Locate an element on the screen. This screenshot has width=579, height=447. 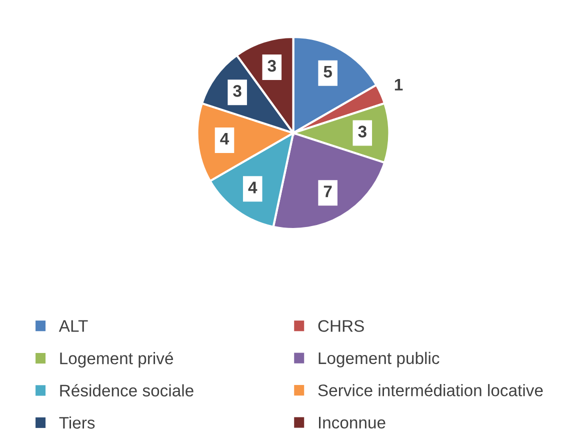
data-label: 5 is located at coordinates (328, 72).